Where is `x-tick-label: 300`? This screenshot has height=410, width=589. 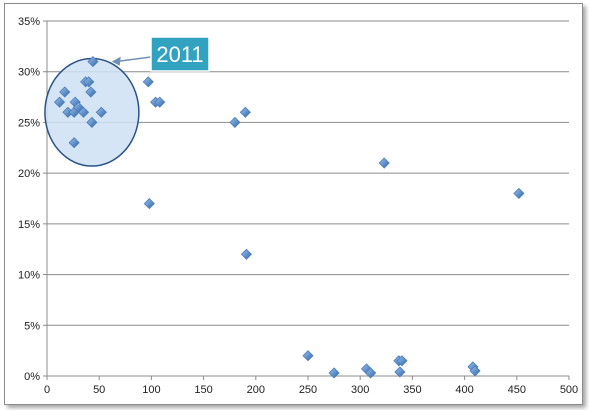
x-tick-label: 300 is located at coordinates (360, 390).